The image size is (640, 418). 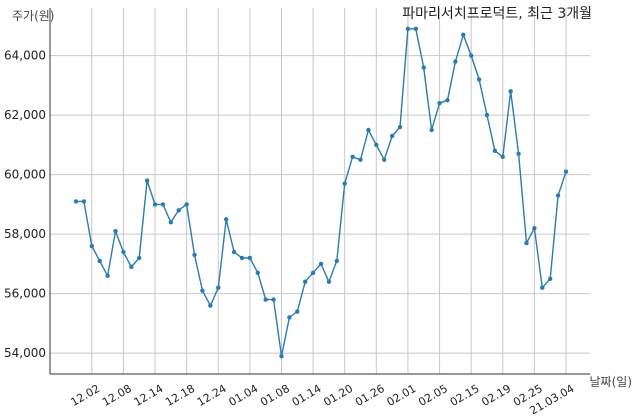 I want to click on x-tick-label: 12.18, so click(x=180, y=395).